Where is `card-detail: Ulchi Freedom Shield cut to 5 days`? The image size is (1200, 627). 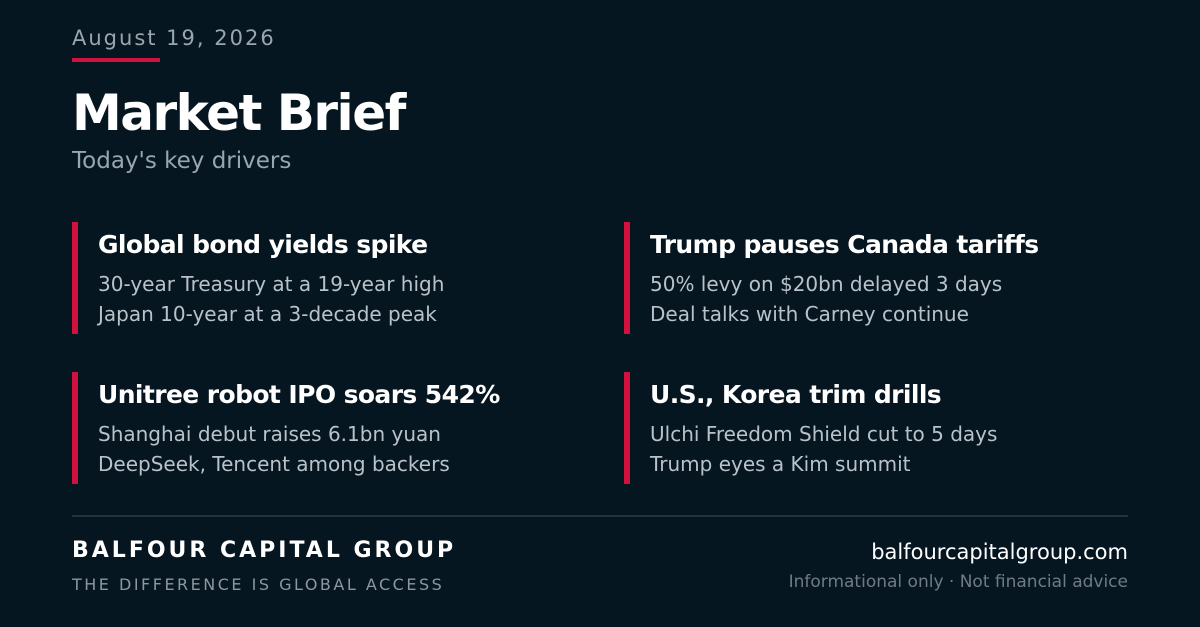
card-detail: Ulchi Freedom Shield cut to 5 days is located at coordinates (824, 434).